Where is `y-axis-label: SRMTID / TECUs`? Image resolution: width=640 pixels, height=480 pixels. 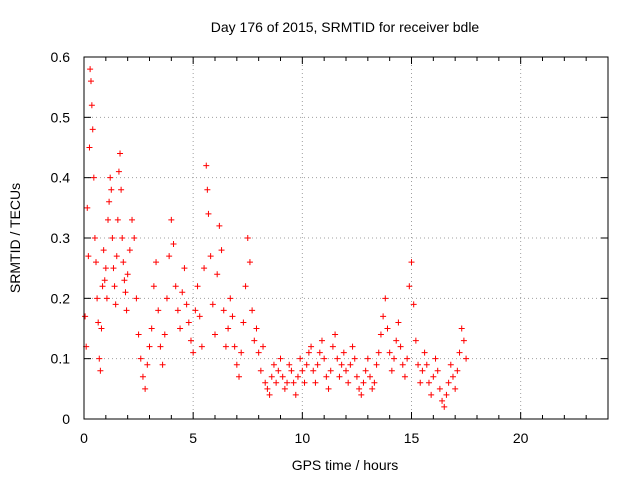
y-axis-label: SRMTID / TECUs is located at coordinates (15, 238).